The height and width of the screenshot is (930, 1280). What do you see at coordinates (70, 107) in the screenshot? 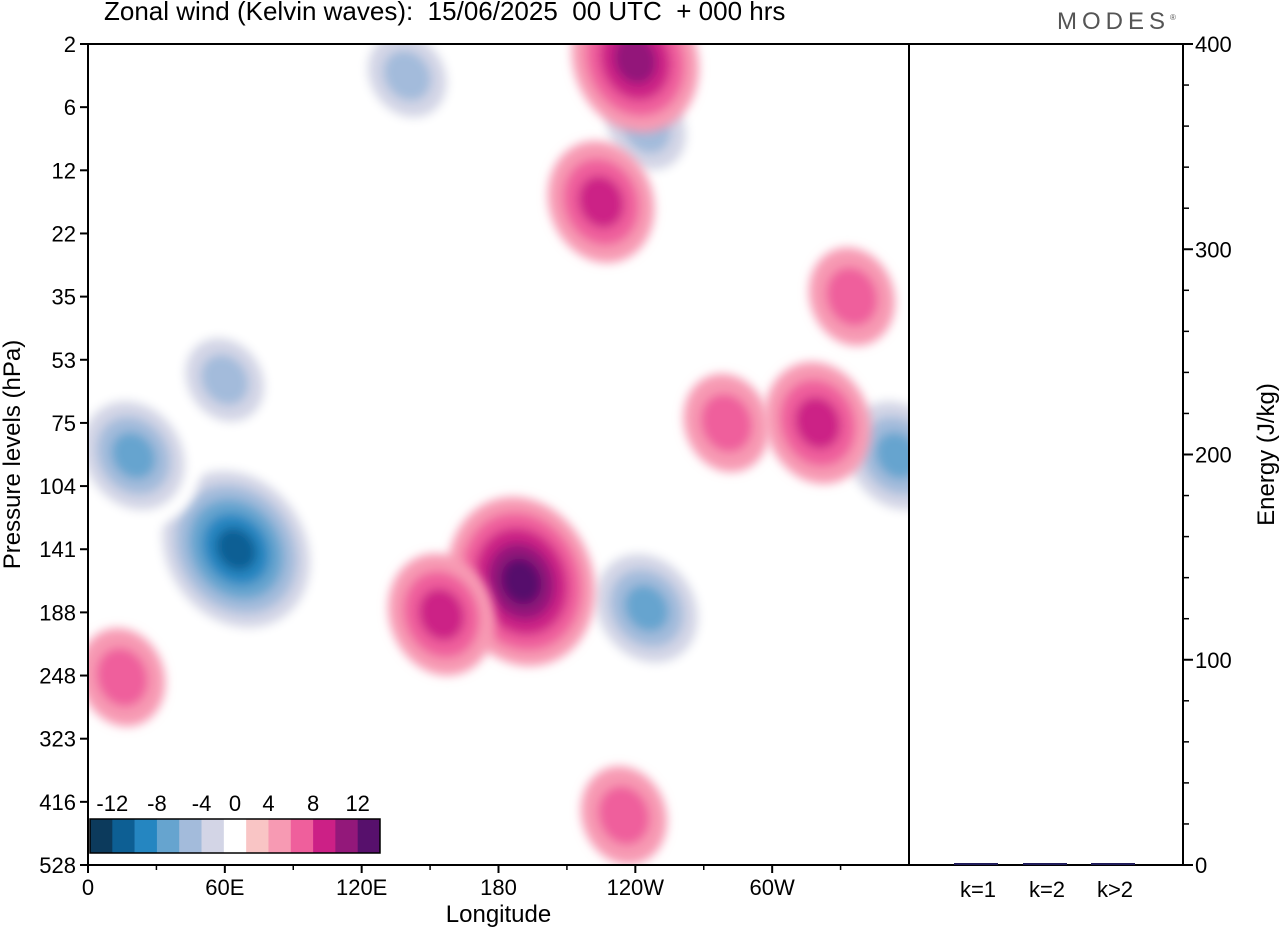
I see `y-tick-label: 6` at bounding box center [70, 107].